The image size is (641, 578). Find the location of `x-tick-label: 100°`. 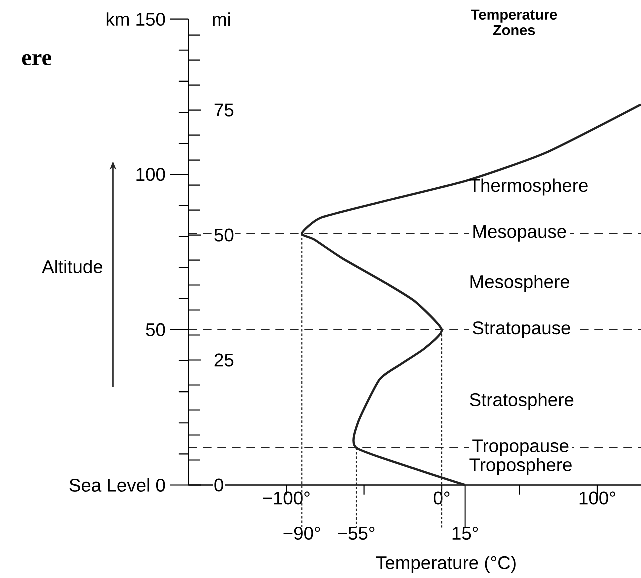

x-tick-label: 100° is located at coordinates (598, 498).